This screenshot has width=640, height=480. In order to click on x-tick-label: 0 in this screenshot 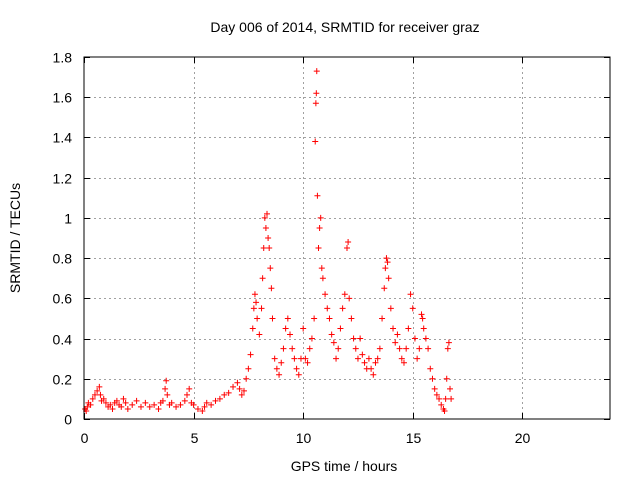, I will do `click(85, 438)`.